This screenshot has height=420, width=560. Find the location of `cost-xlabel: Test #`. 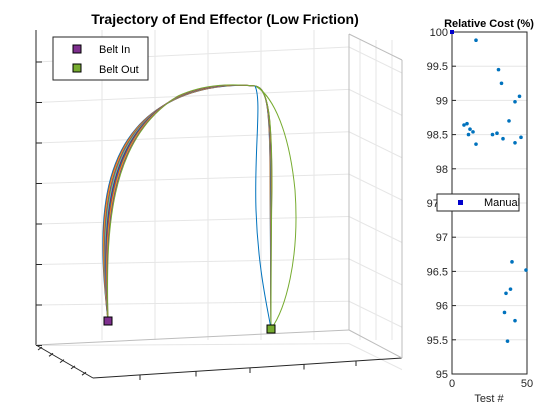

cost-xlabel: Test # is located at coordinates (489, 399).